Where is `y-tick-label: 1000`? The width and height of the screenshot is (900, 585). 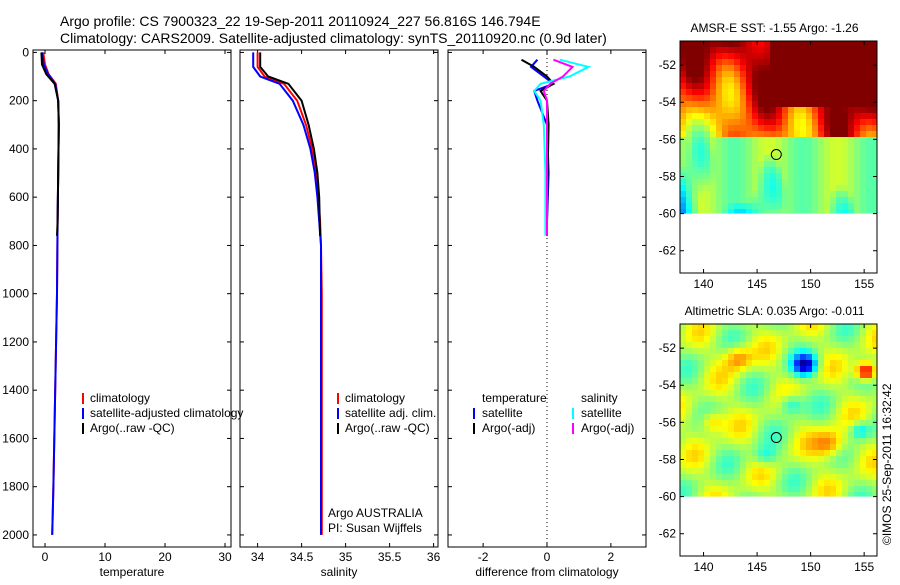 y-tick-label: 1000 is located at coordinates (15, 294).